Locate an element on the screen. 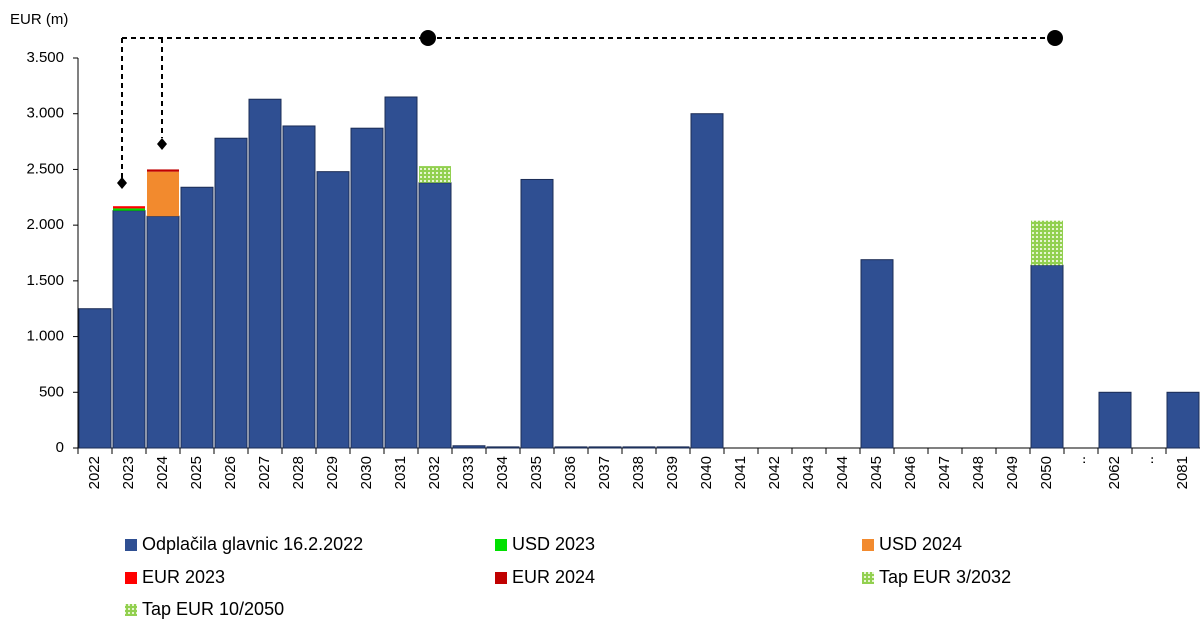 The image size is (1201, 621). x-tick-label: 2024 is located at coordinates (162, 472).